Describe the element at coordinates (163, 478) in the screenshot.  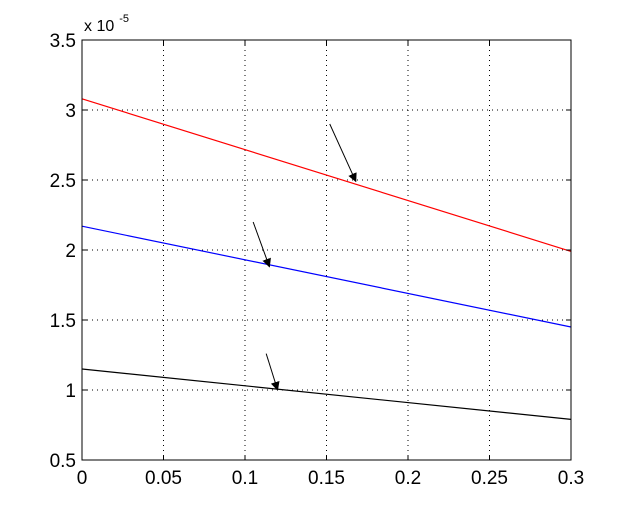
I see `x-tick-label: 0.05` at that location.